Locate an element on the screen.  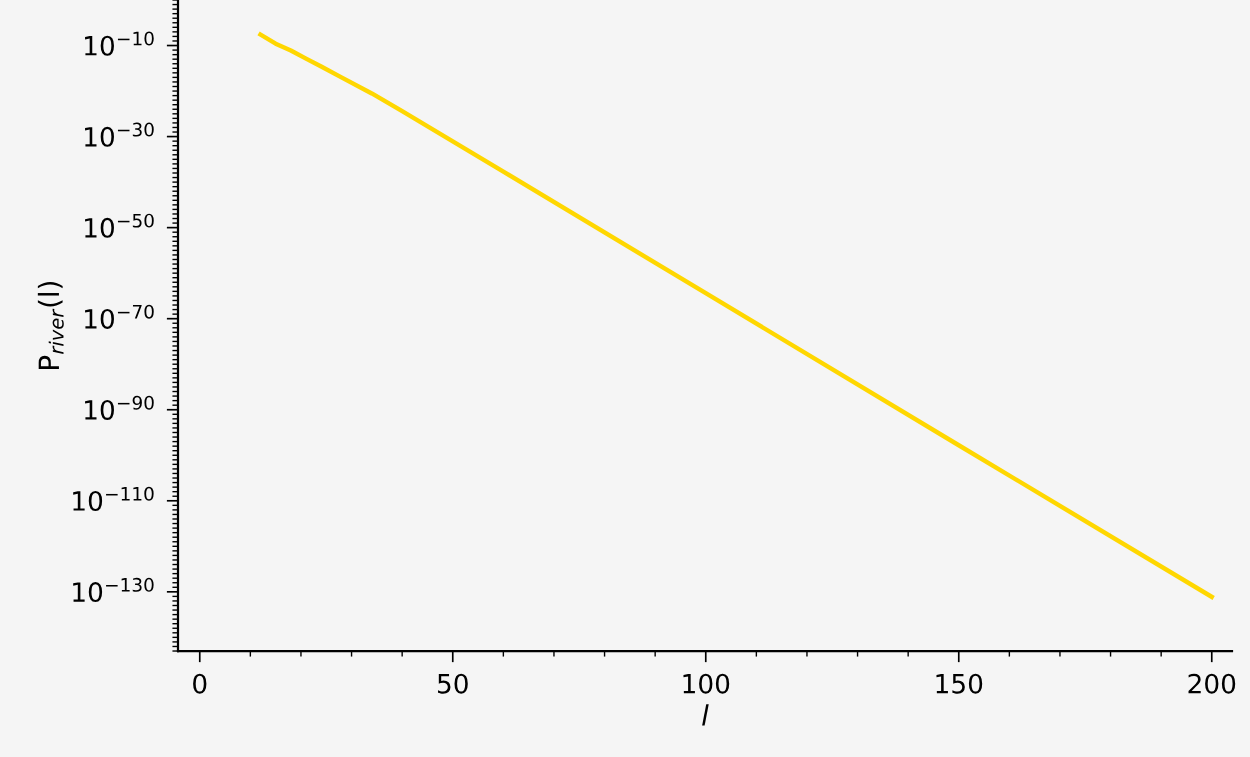
y-tick-label: 10$^{−90}$ is located at coordinates (119, 407).